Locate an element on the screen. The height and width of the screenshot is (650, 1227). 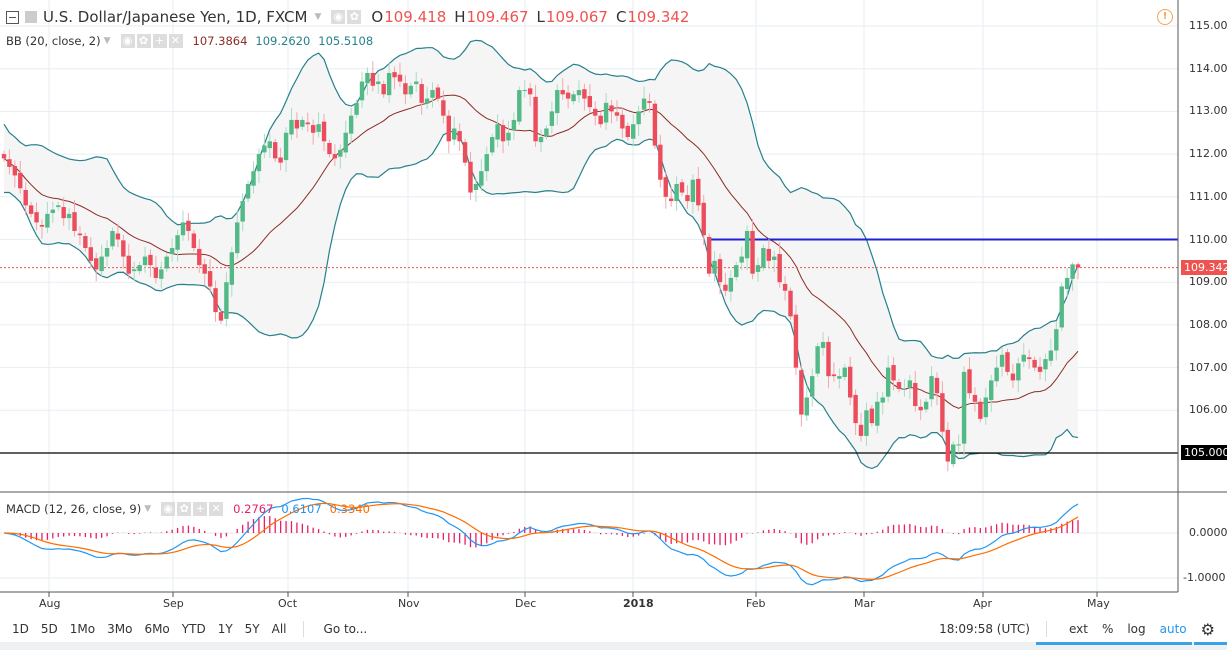
range-buttons: 1D 5D 1Mo 3Mo 6Mo YTD 1Y 5Y All is located at coordinates (143, 629).